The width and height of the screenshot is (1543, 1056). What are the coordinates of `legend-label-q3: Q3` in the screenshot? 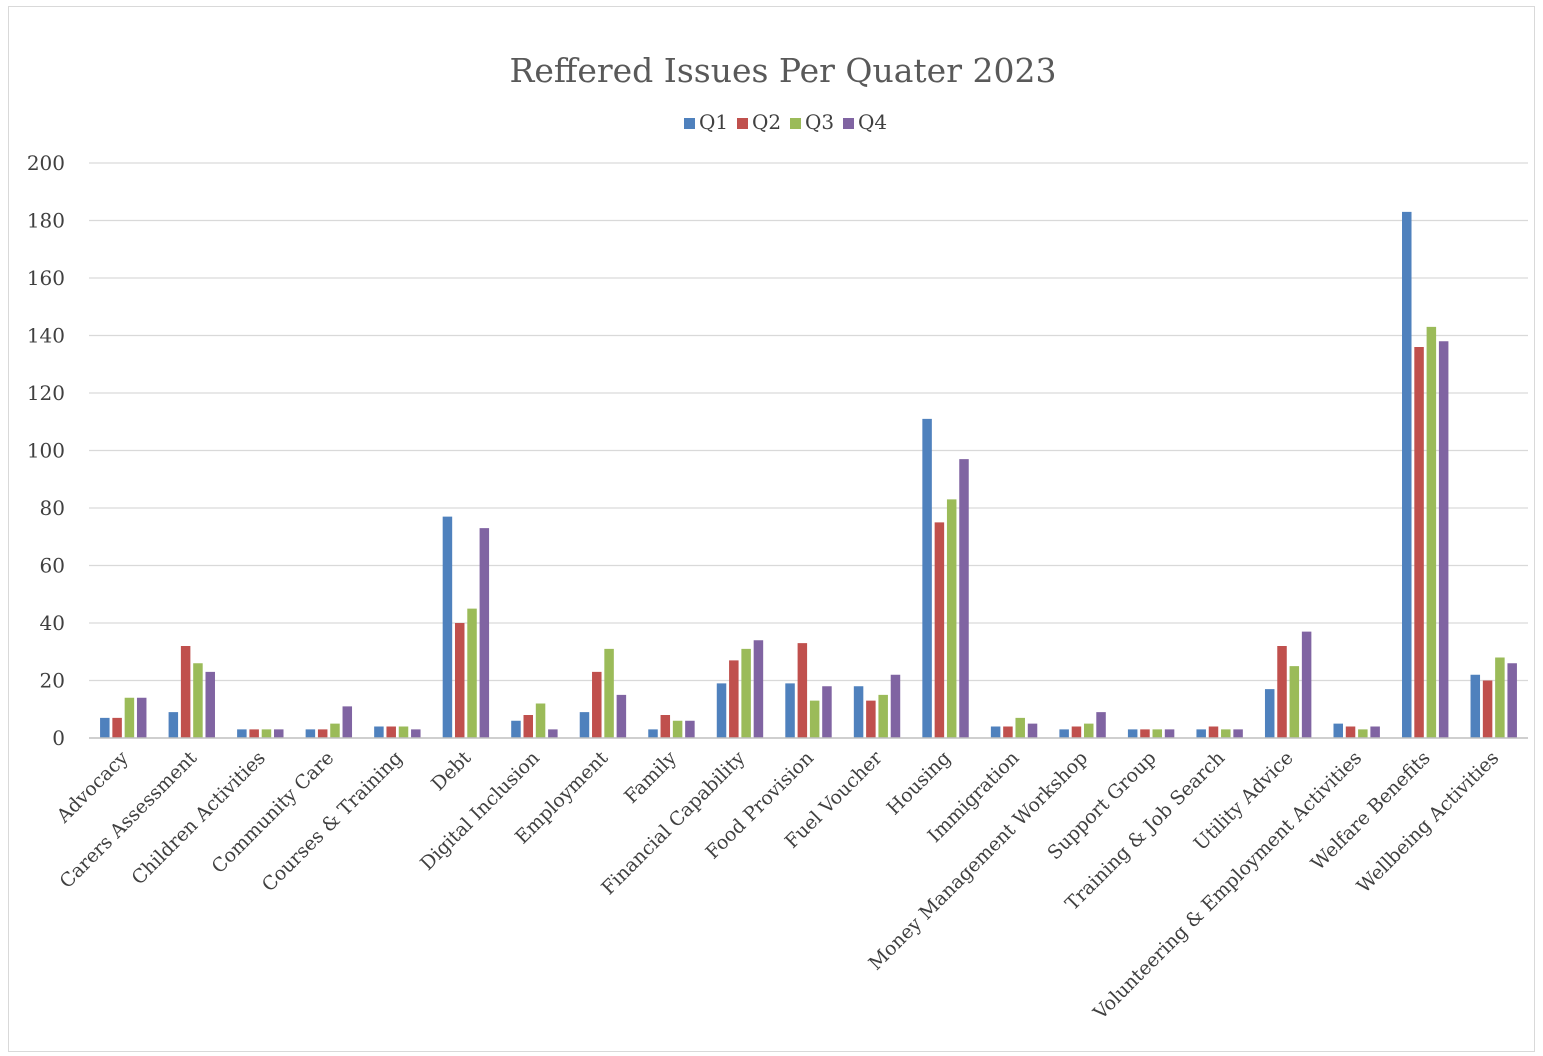 It's located at (819, 122).